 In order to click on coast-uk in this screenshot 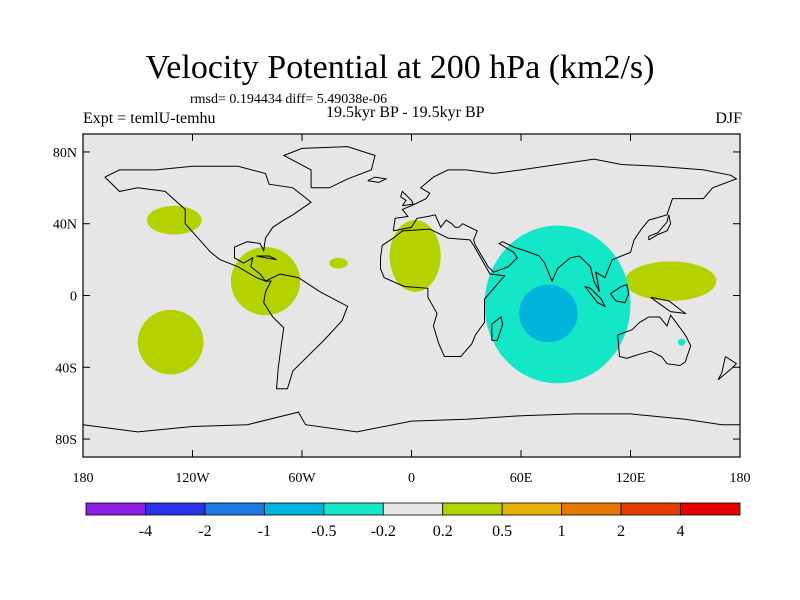, I will do `click(407, 198)`.